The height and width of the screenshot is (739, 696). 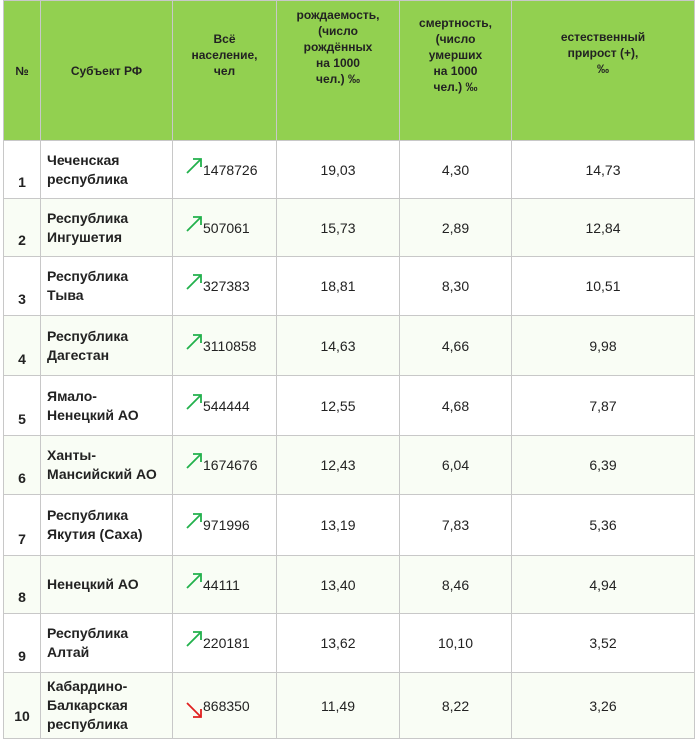 What do you see at coordinates (603, 405) in the screenshot?
I see `growth-value: 7,87` at bounding box center [603, 405].